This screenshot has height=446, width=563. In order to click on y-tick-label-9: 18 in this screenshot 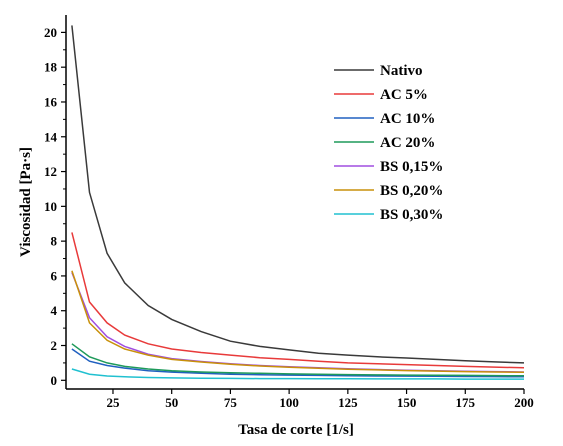, I will do `click(51, 67)`.